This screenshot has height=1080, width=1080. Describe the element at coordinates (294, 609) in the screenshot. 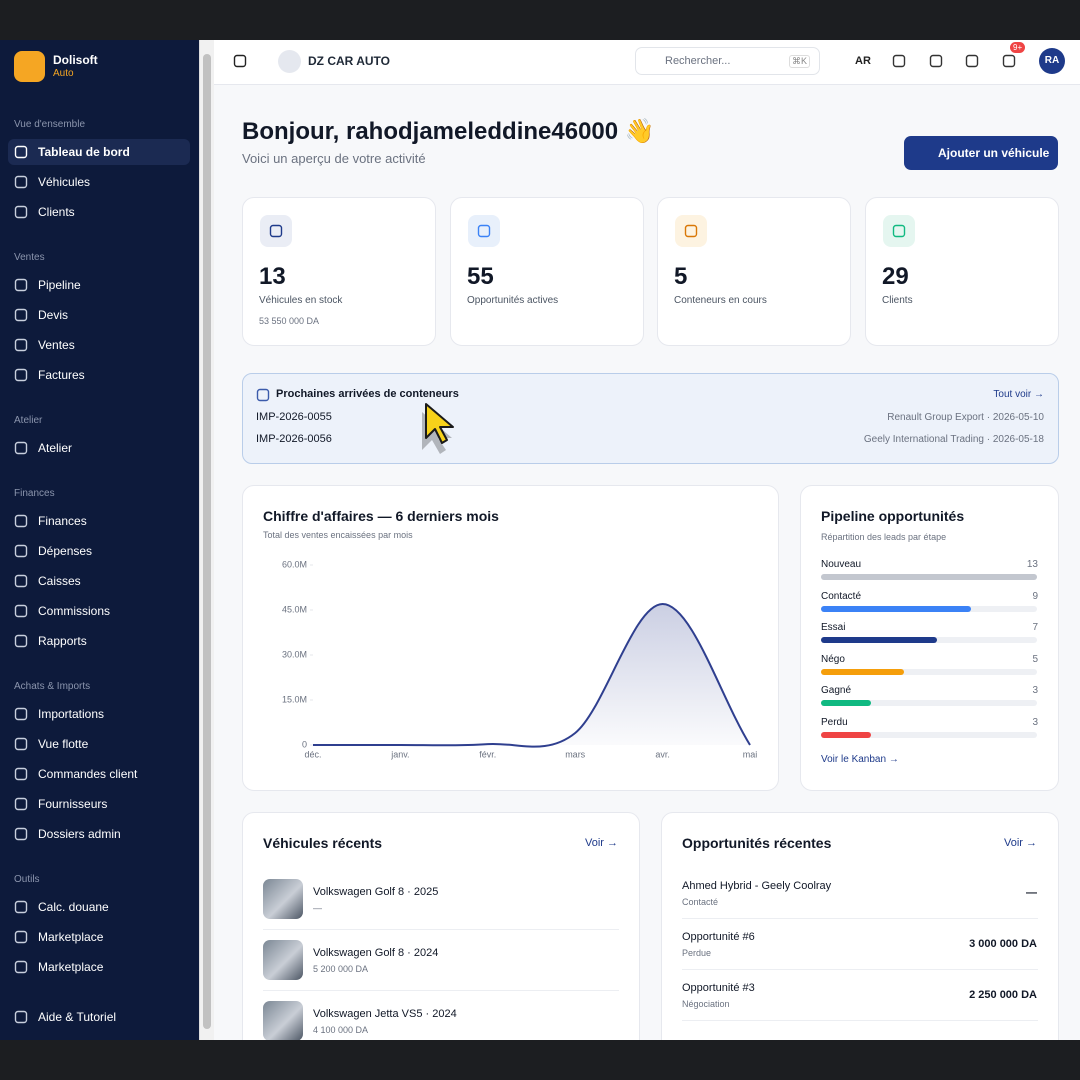

I see `y-tick-label: 45.0M` at that location.